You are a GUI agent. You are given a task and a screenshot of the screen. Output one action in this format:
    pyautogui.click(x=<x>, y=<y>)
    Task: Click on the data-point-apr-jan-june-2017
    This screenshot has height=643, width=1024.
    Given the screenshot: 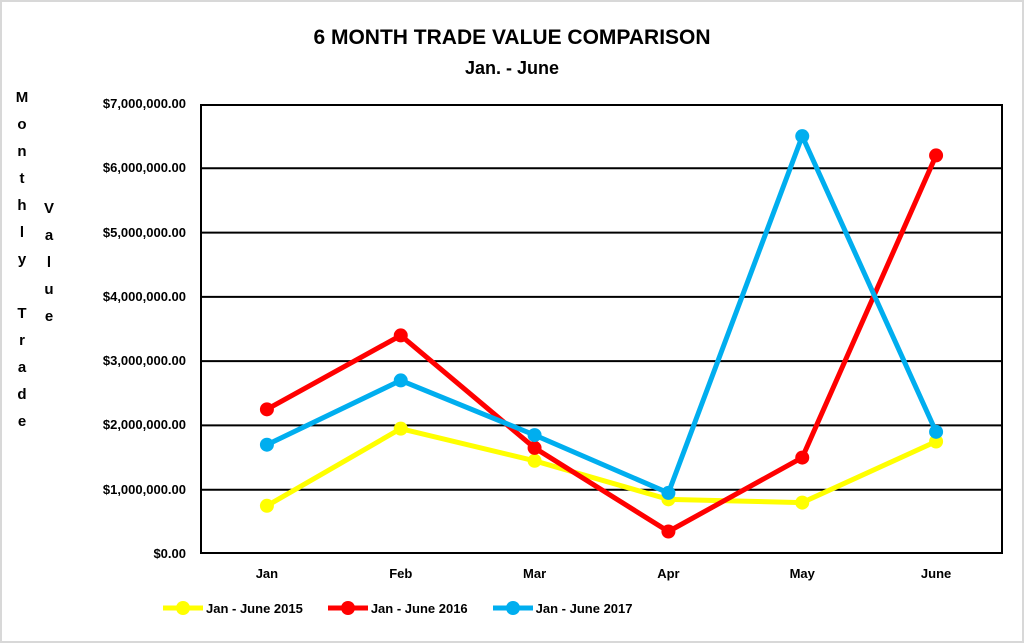 What is the action you would take?
    pyautogui.click(x=668, y=492)
    